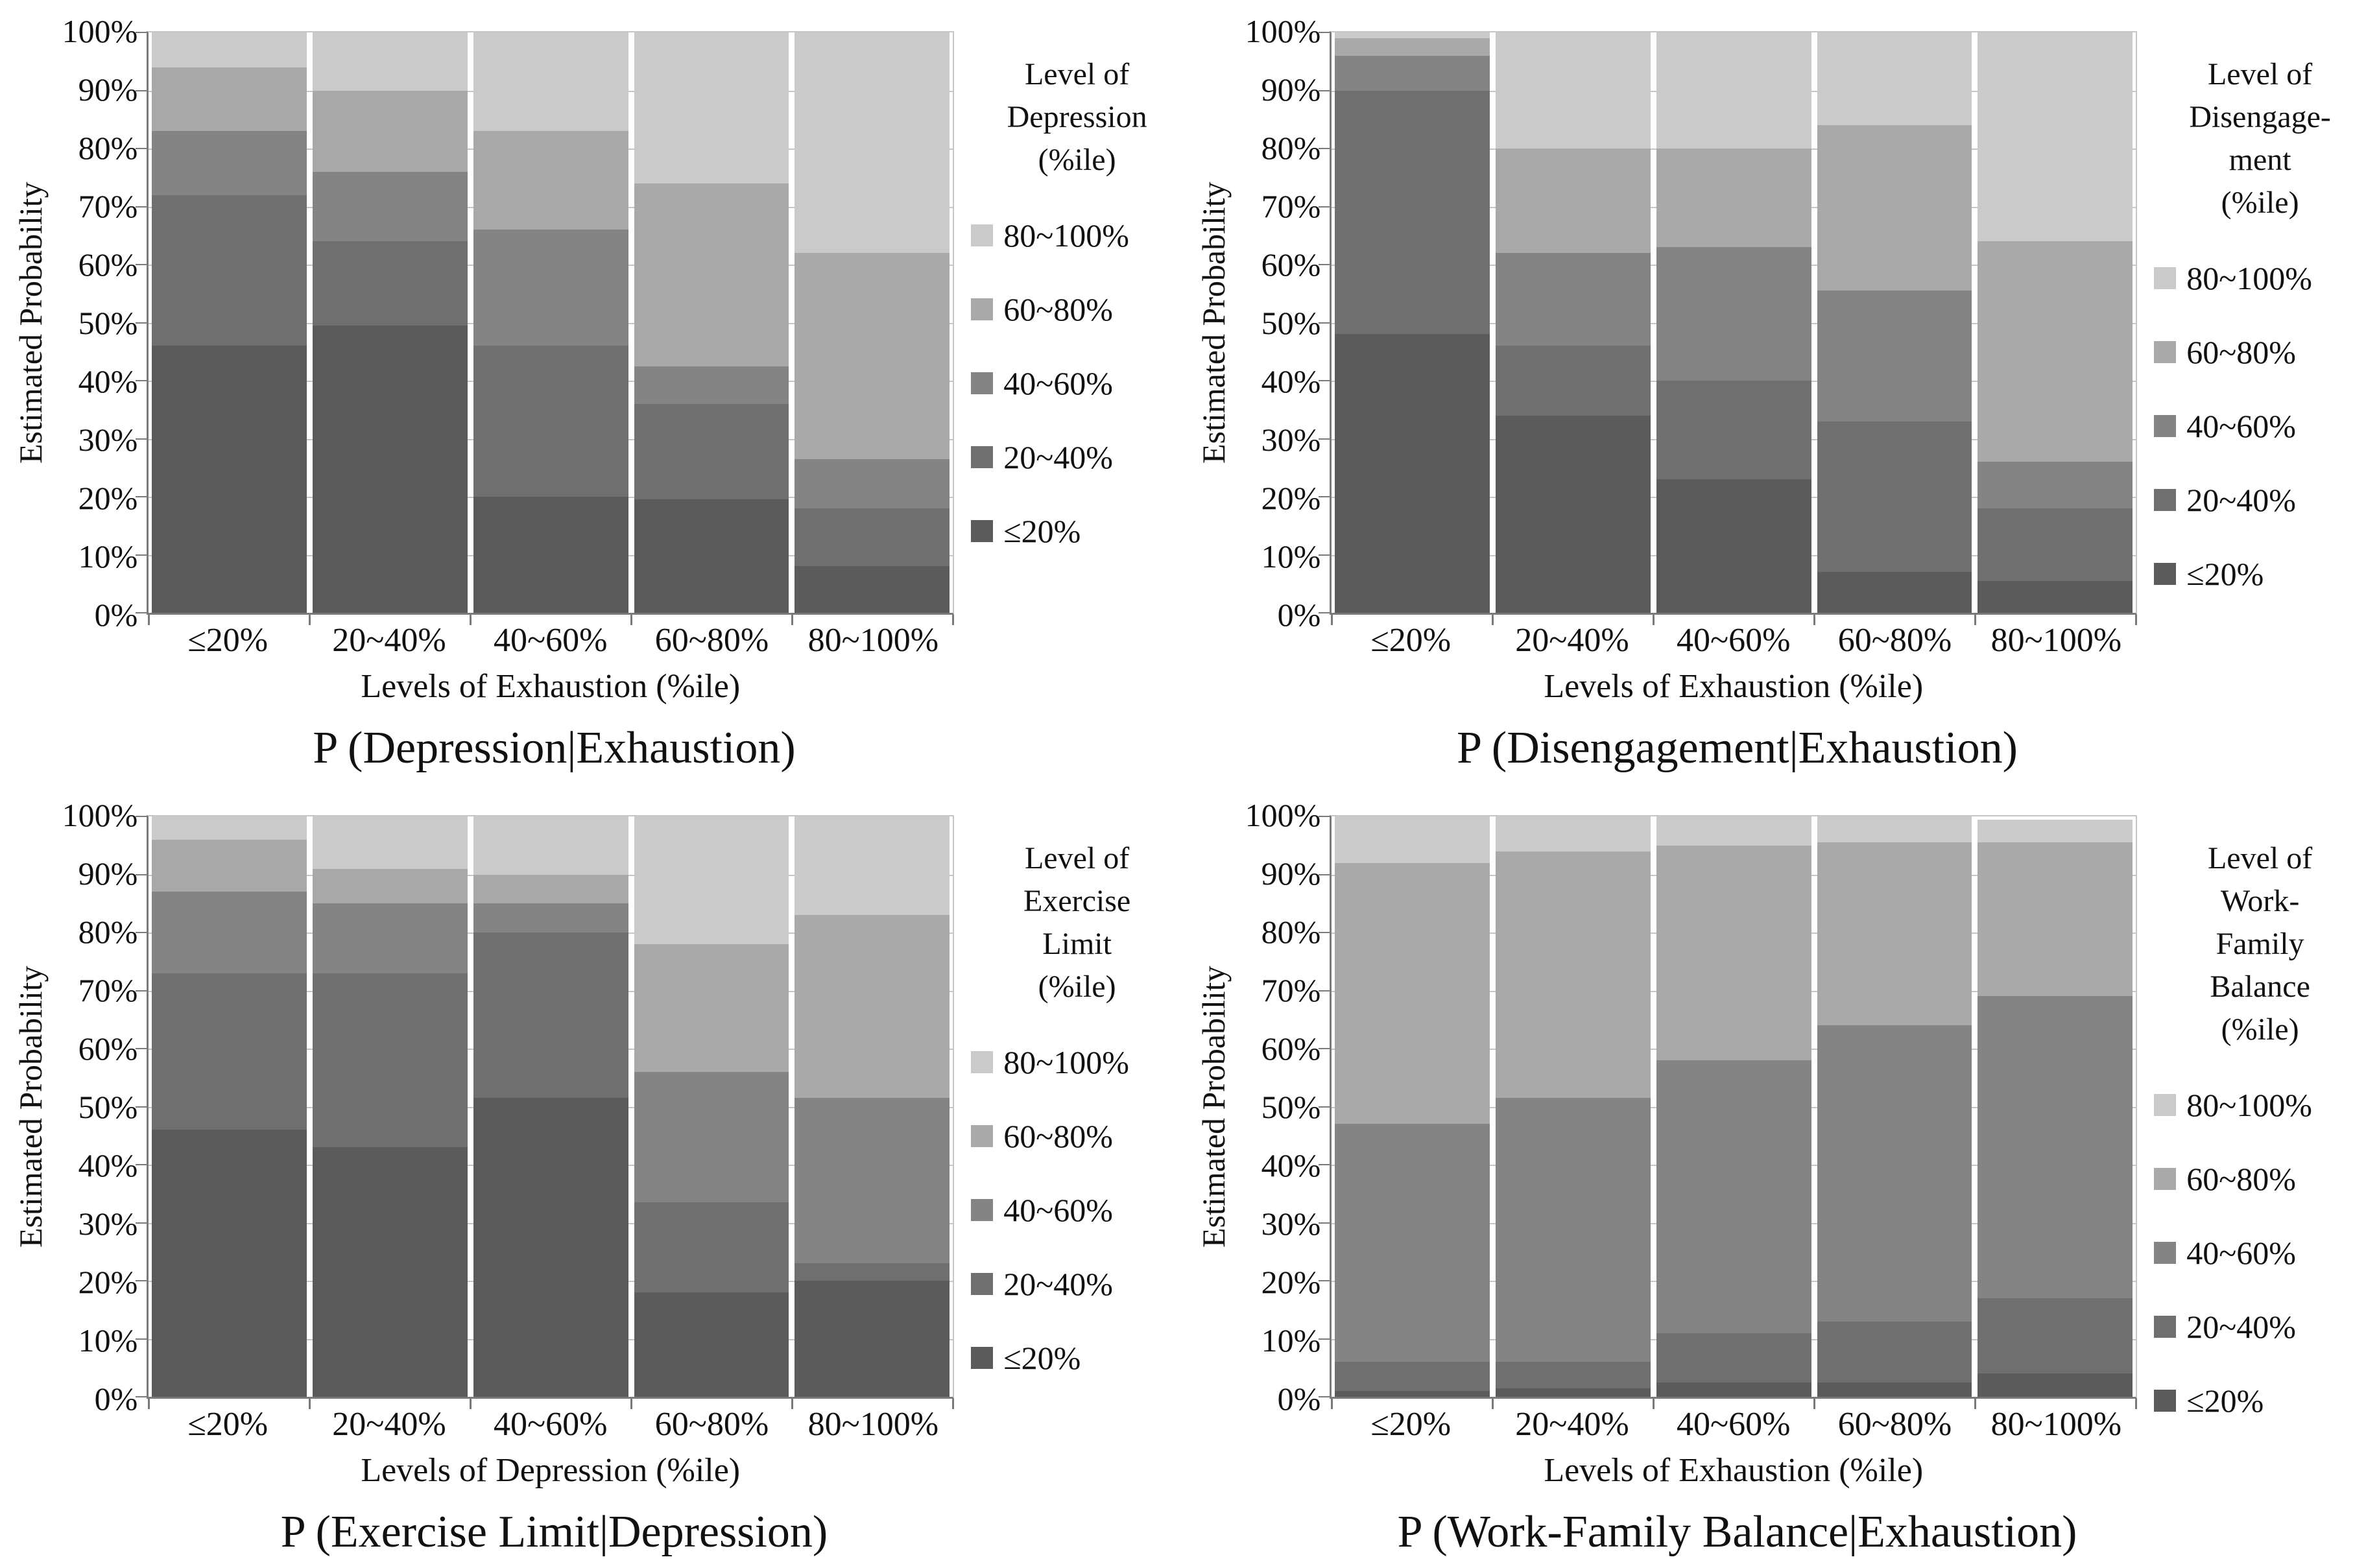  Describe the element at coordinates (2260, 160) in the screenshot. I see `legend-title-line: ment` at that location.